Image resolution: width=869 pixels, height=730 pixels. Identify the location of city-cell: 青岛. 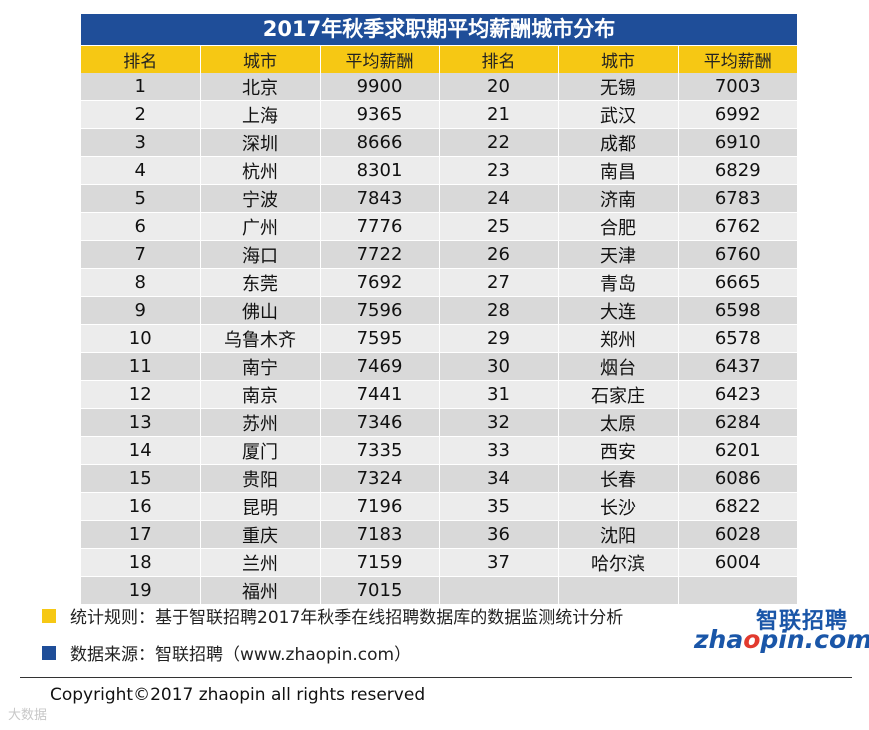
(618, 282).